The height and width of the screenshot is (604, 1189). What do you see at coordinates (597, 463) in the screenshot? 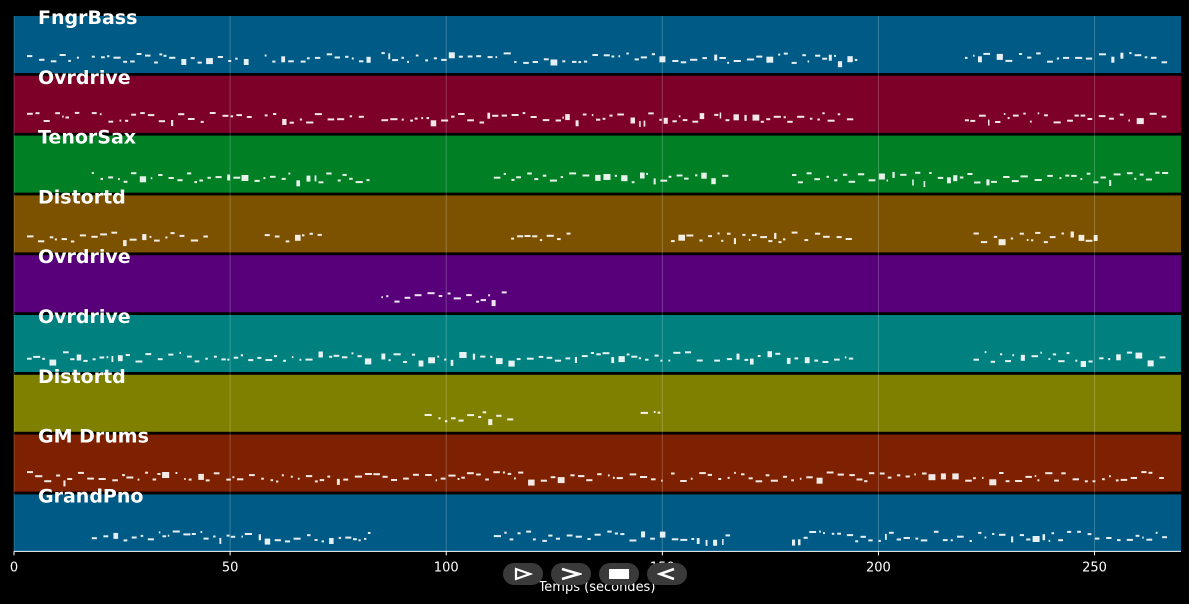
I see `track-band` at bounding box center [597, 463].